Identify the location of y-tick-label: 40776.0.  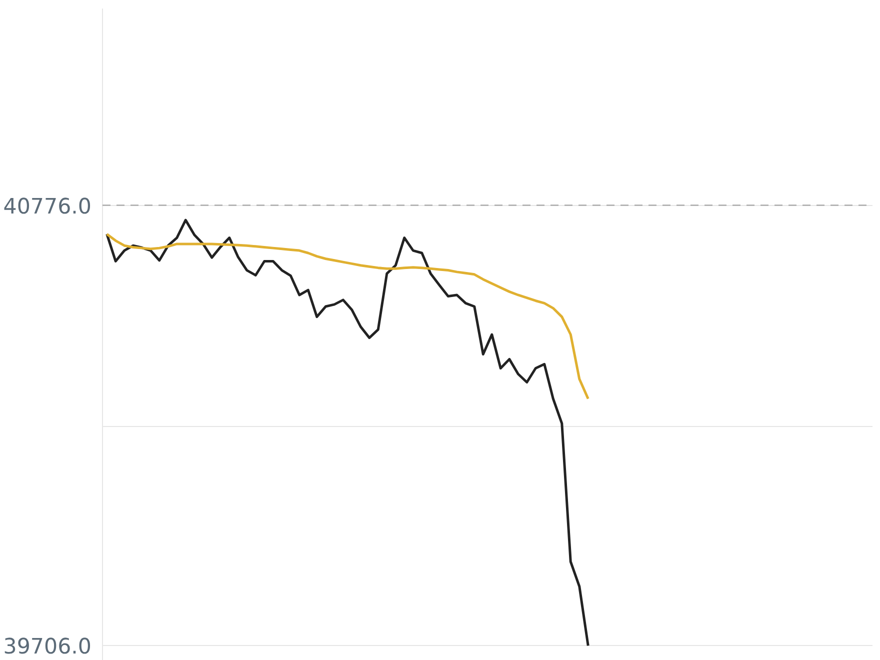
(47, 207).